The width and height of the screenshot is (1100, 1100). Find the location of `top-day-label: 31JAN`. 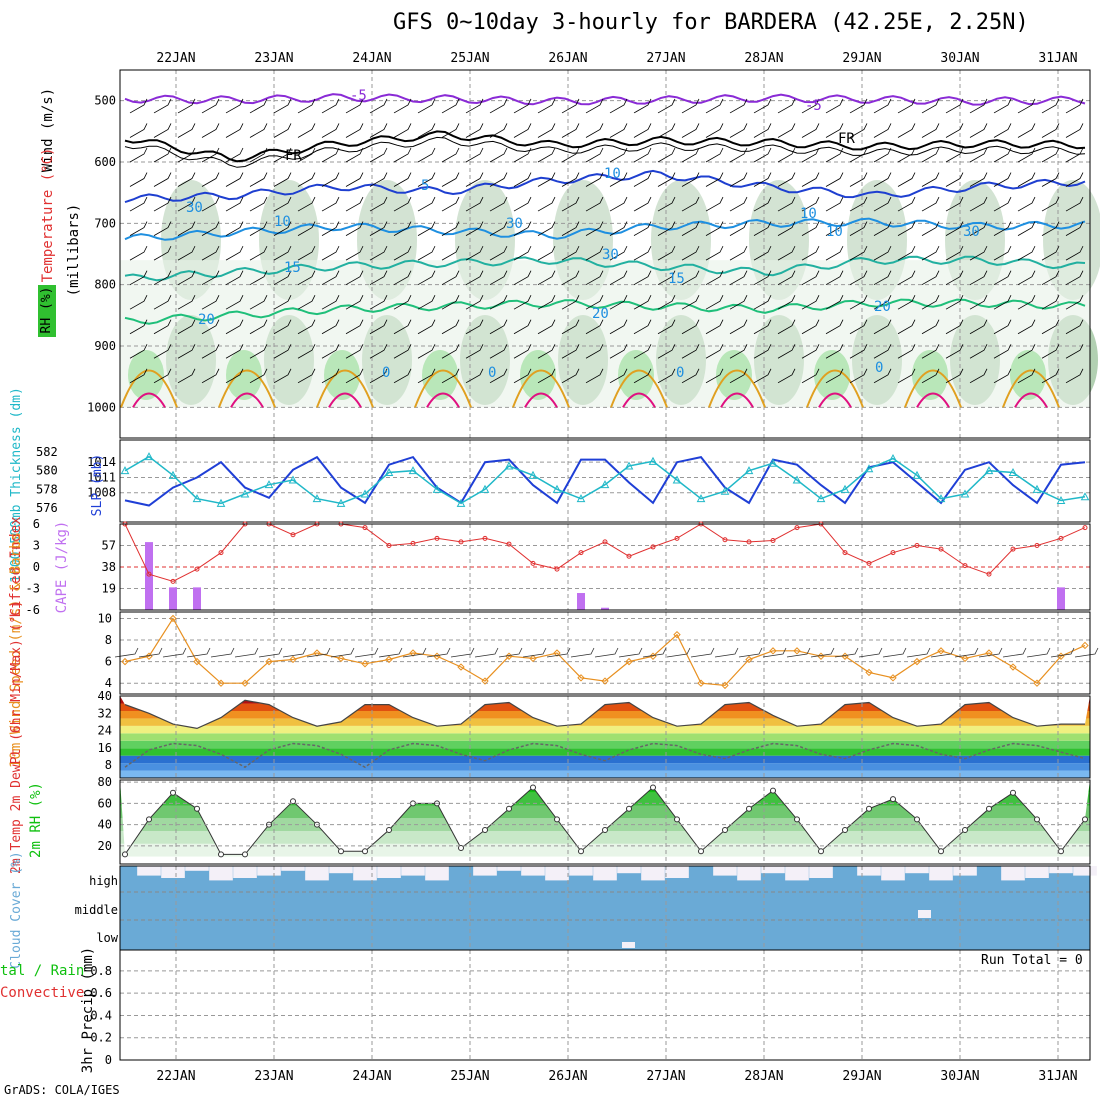

top-day-label: 31JAN is located at coordinates (1057, 58).